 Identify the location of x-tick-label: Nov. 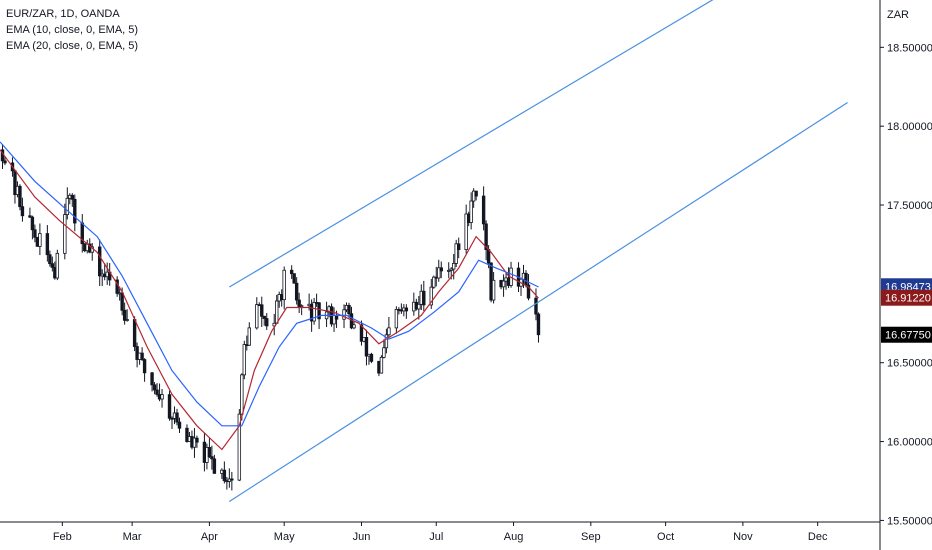
(743, 537).